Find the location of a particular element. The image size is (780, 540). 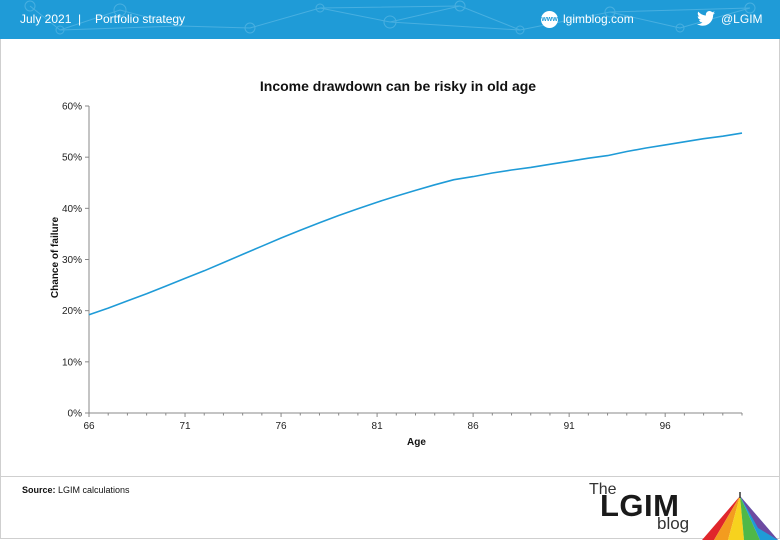

x-tick-label: 66 is located at coordinates (89, 426).